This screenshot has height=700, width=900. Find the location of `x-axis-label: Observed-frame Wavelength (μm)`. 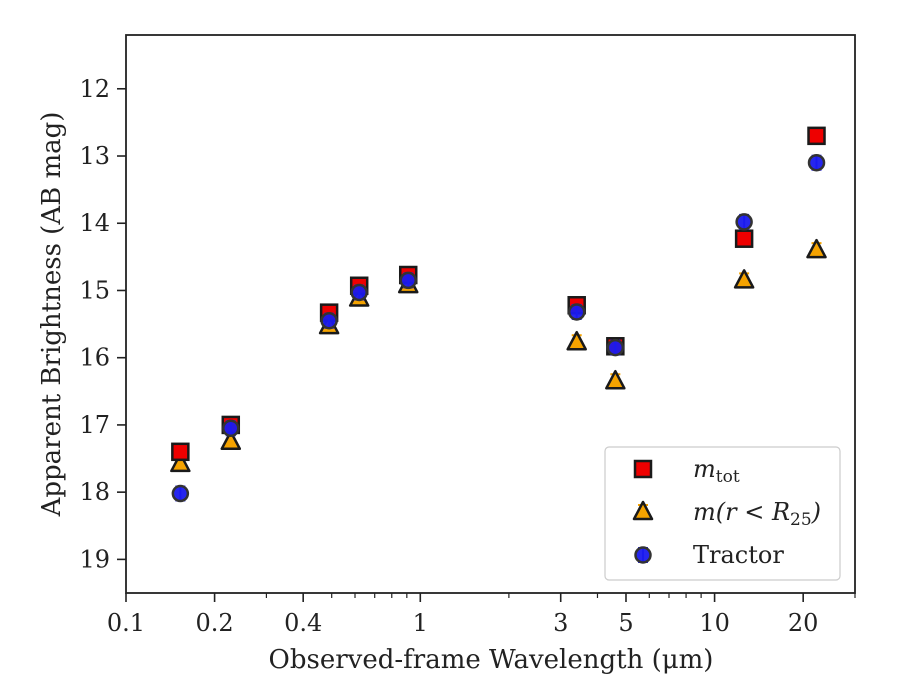

x-axis-label: Observed-frame Wavelength (μm) is located at coordinates (491, 660).